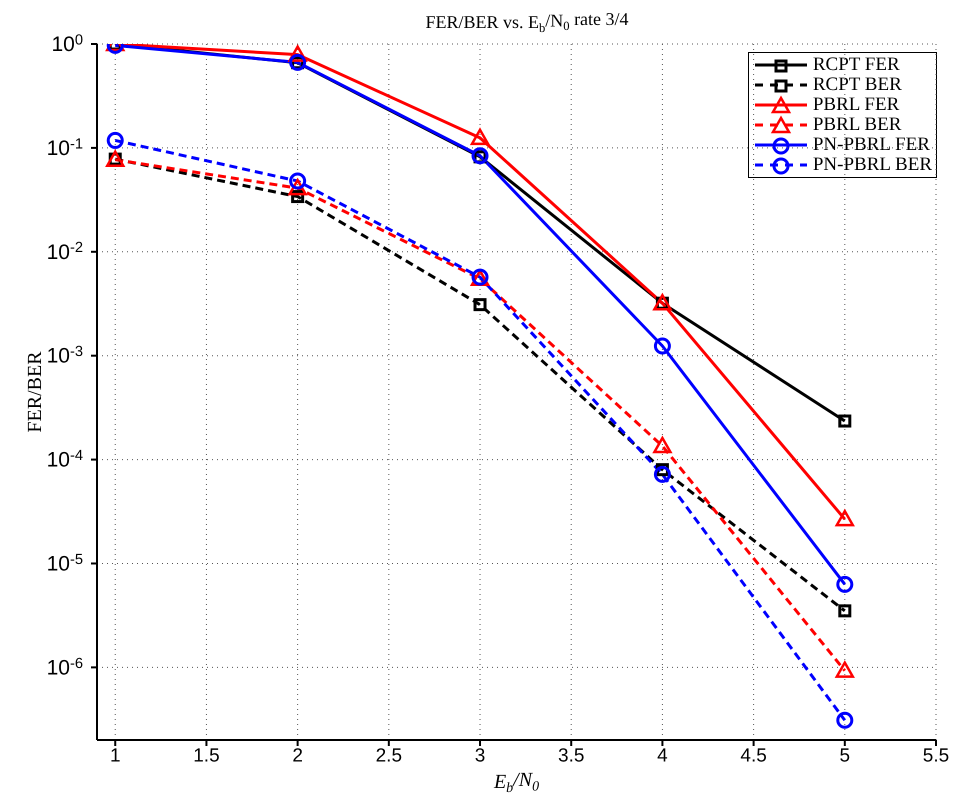  What do you see at coordinates (571, 755) in the screenshot?
I see `x-tick-label: 3.5` at bounding box center [571, 755].